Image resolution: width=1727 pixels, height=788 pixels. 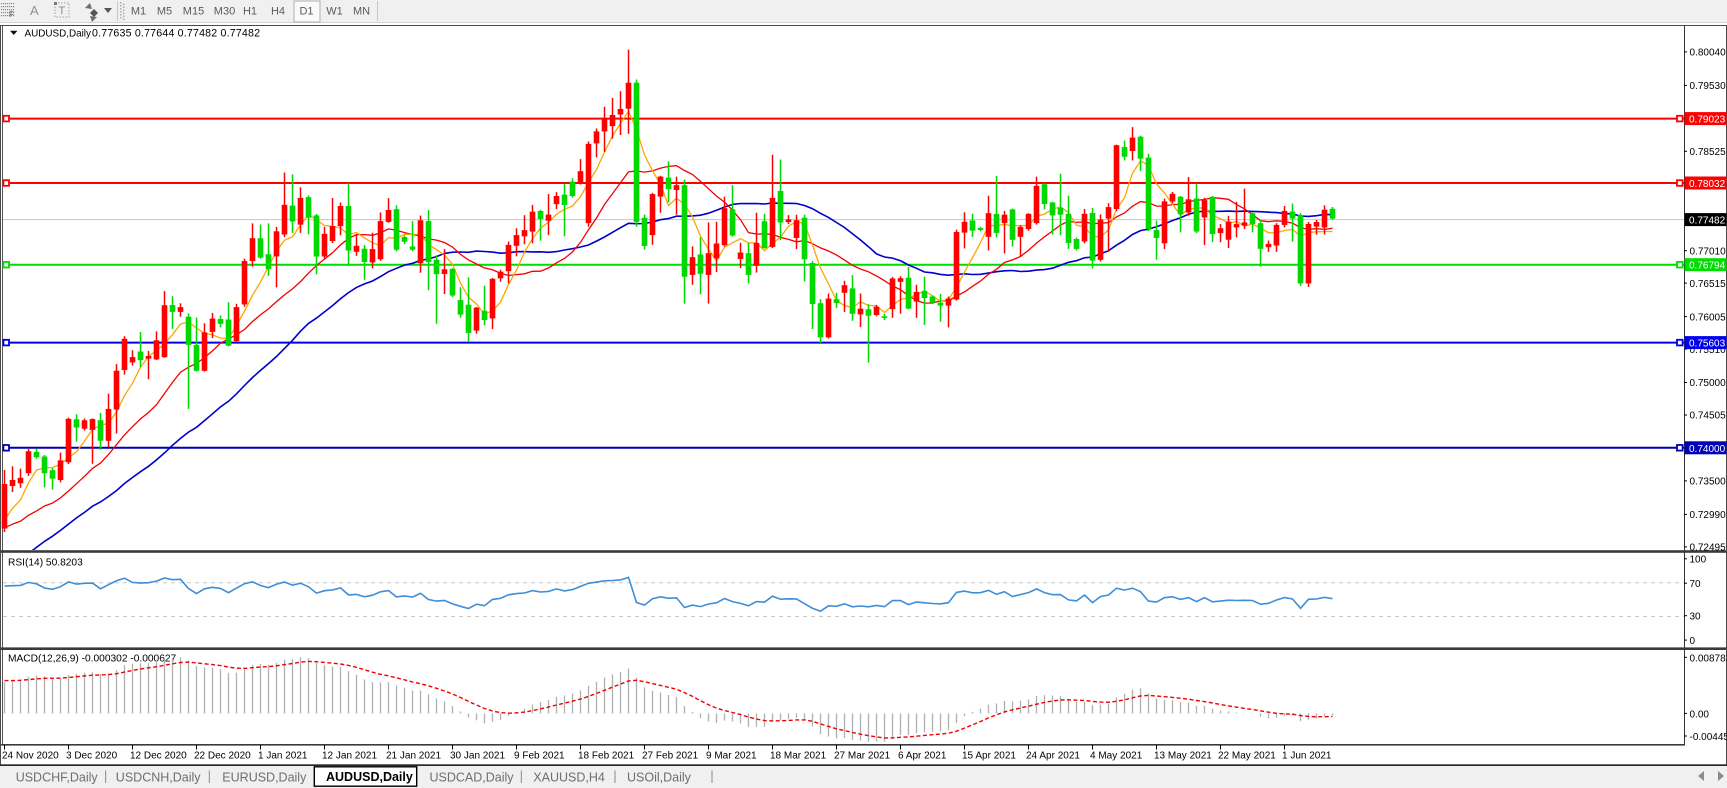 I want to click on svg-text: 24 Apr 2021, so click(x=1053, y=756).